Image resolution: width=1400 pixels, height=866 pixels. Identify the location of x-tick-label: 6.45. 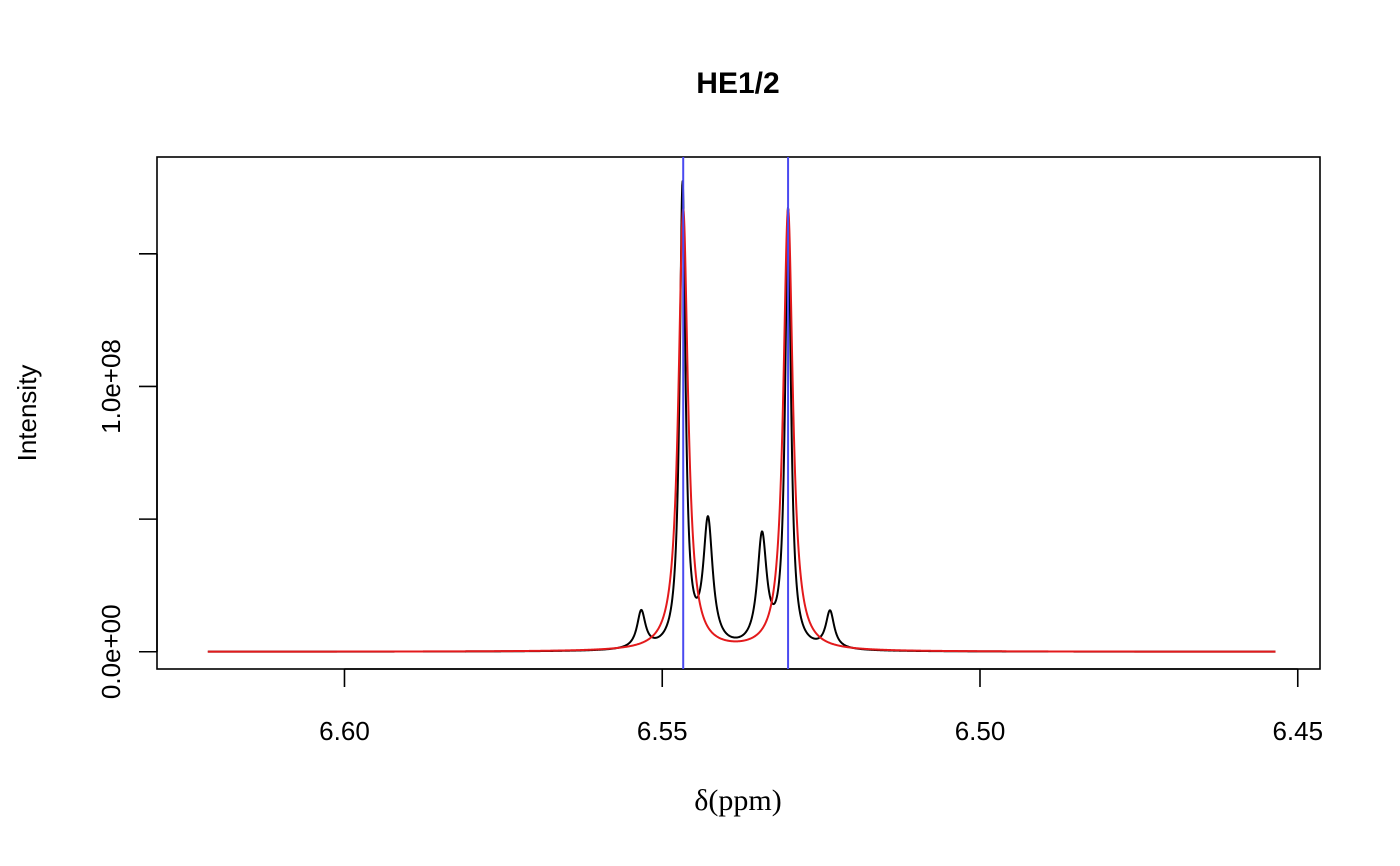
(1297, 731).